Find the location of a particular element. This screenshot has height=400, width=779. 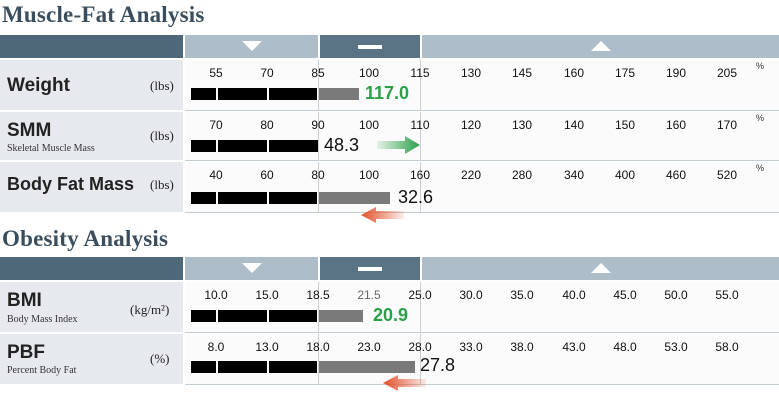

tick-label: 145 is located at coordinates (522, 73).